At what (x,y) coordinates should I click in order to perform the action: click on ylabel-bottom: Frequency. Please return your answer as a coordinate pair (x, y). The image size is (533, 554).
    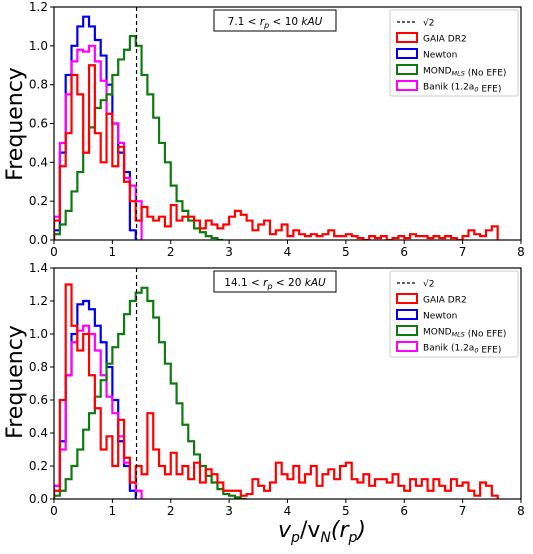
    Looking at the image, I should click on (15, 382).